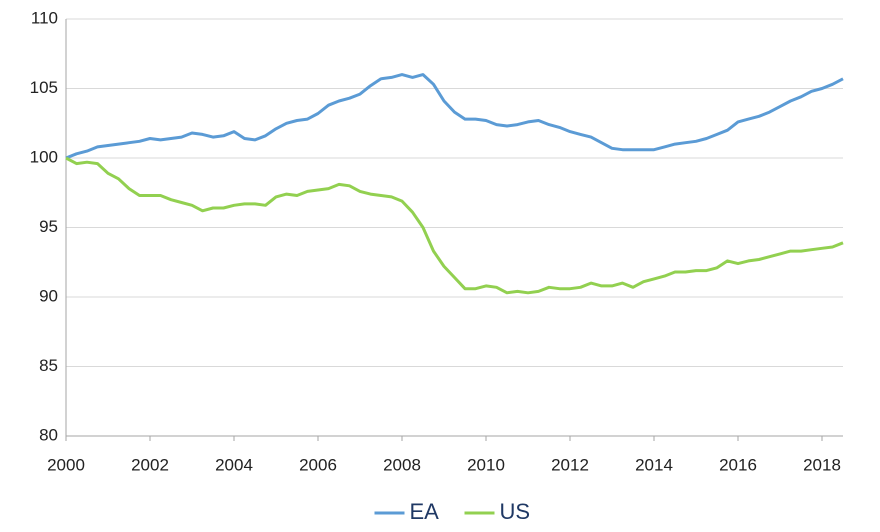  I want to click on x-tick-label: 2016, so click(738, 464).